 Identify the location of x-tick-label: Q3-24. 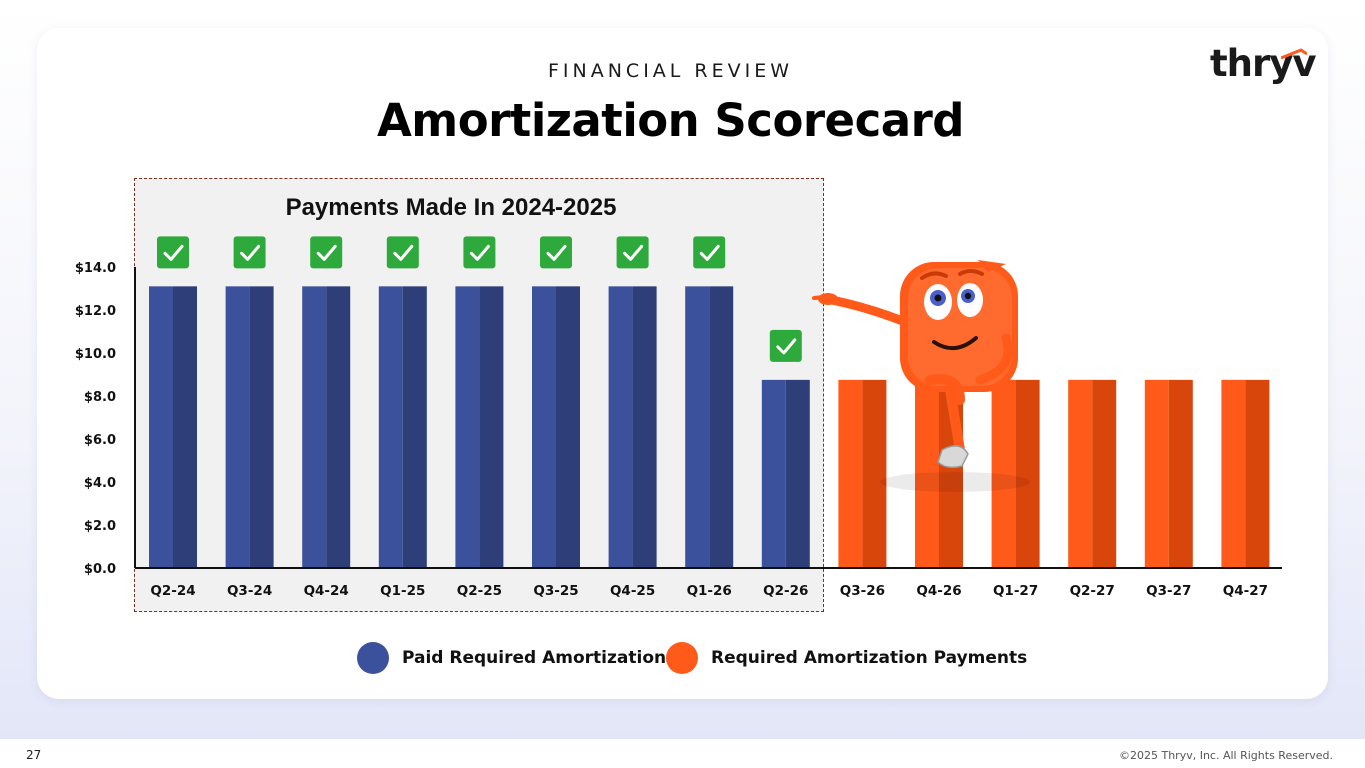
(249, 591).